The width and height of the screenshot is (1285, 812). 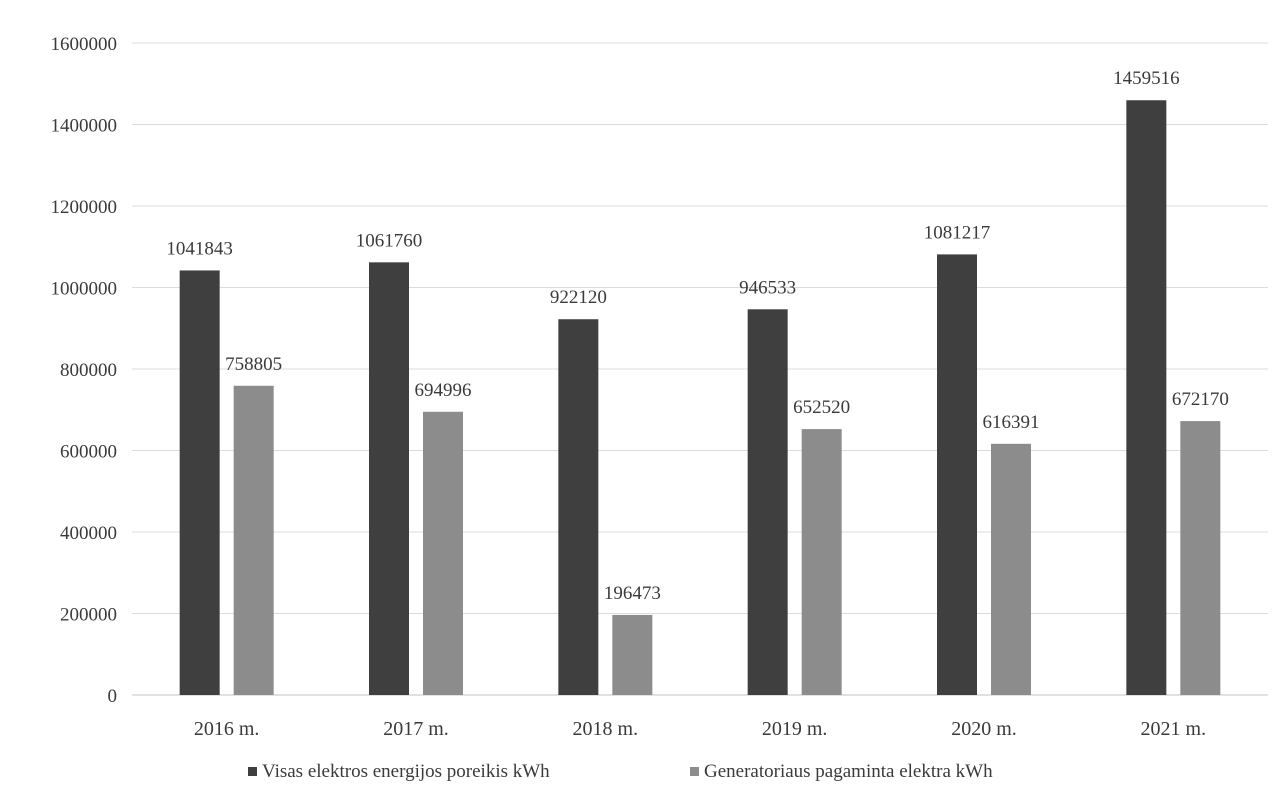 I want to click on data-label-generator-output: 616391, so click(x=1011, y=422).